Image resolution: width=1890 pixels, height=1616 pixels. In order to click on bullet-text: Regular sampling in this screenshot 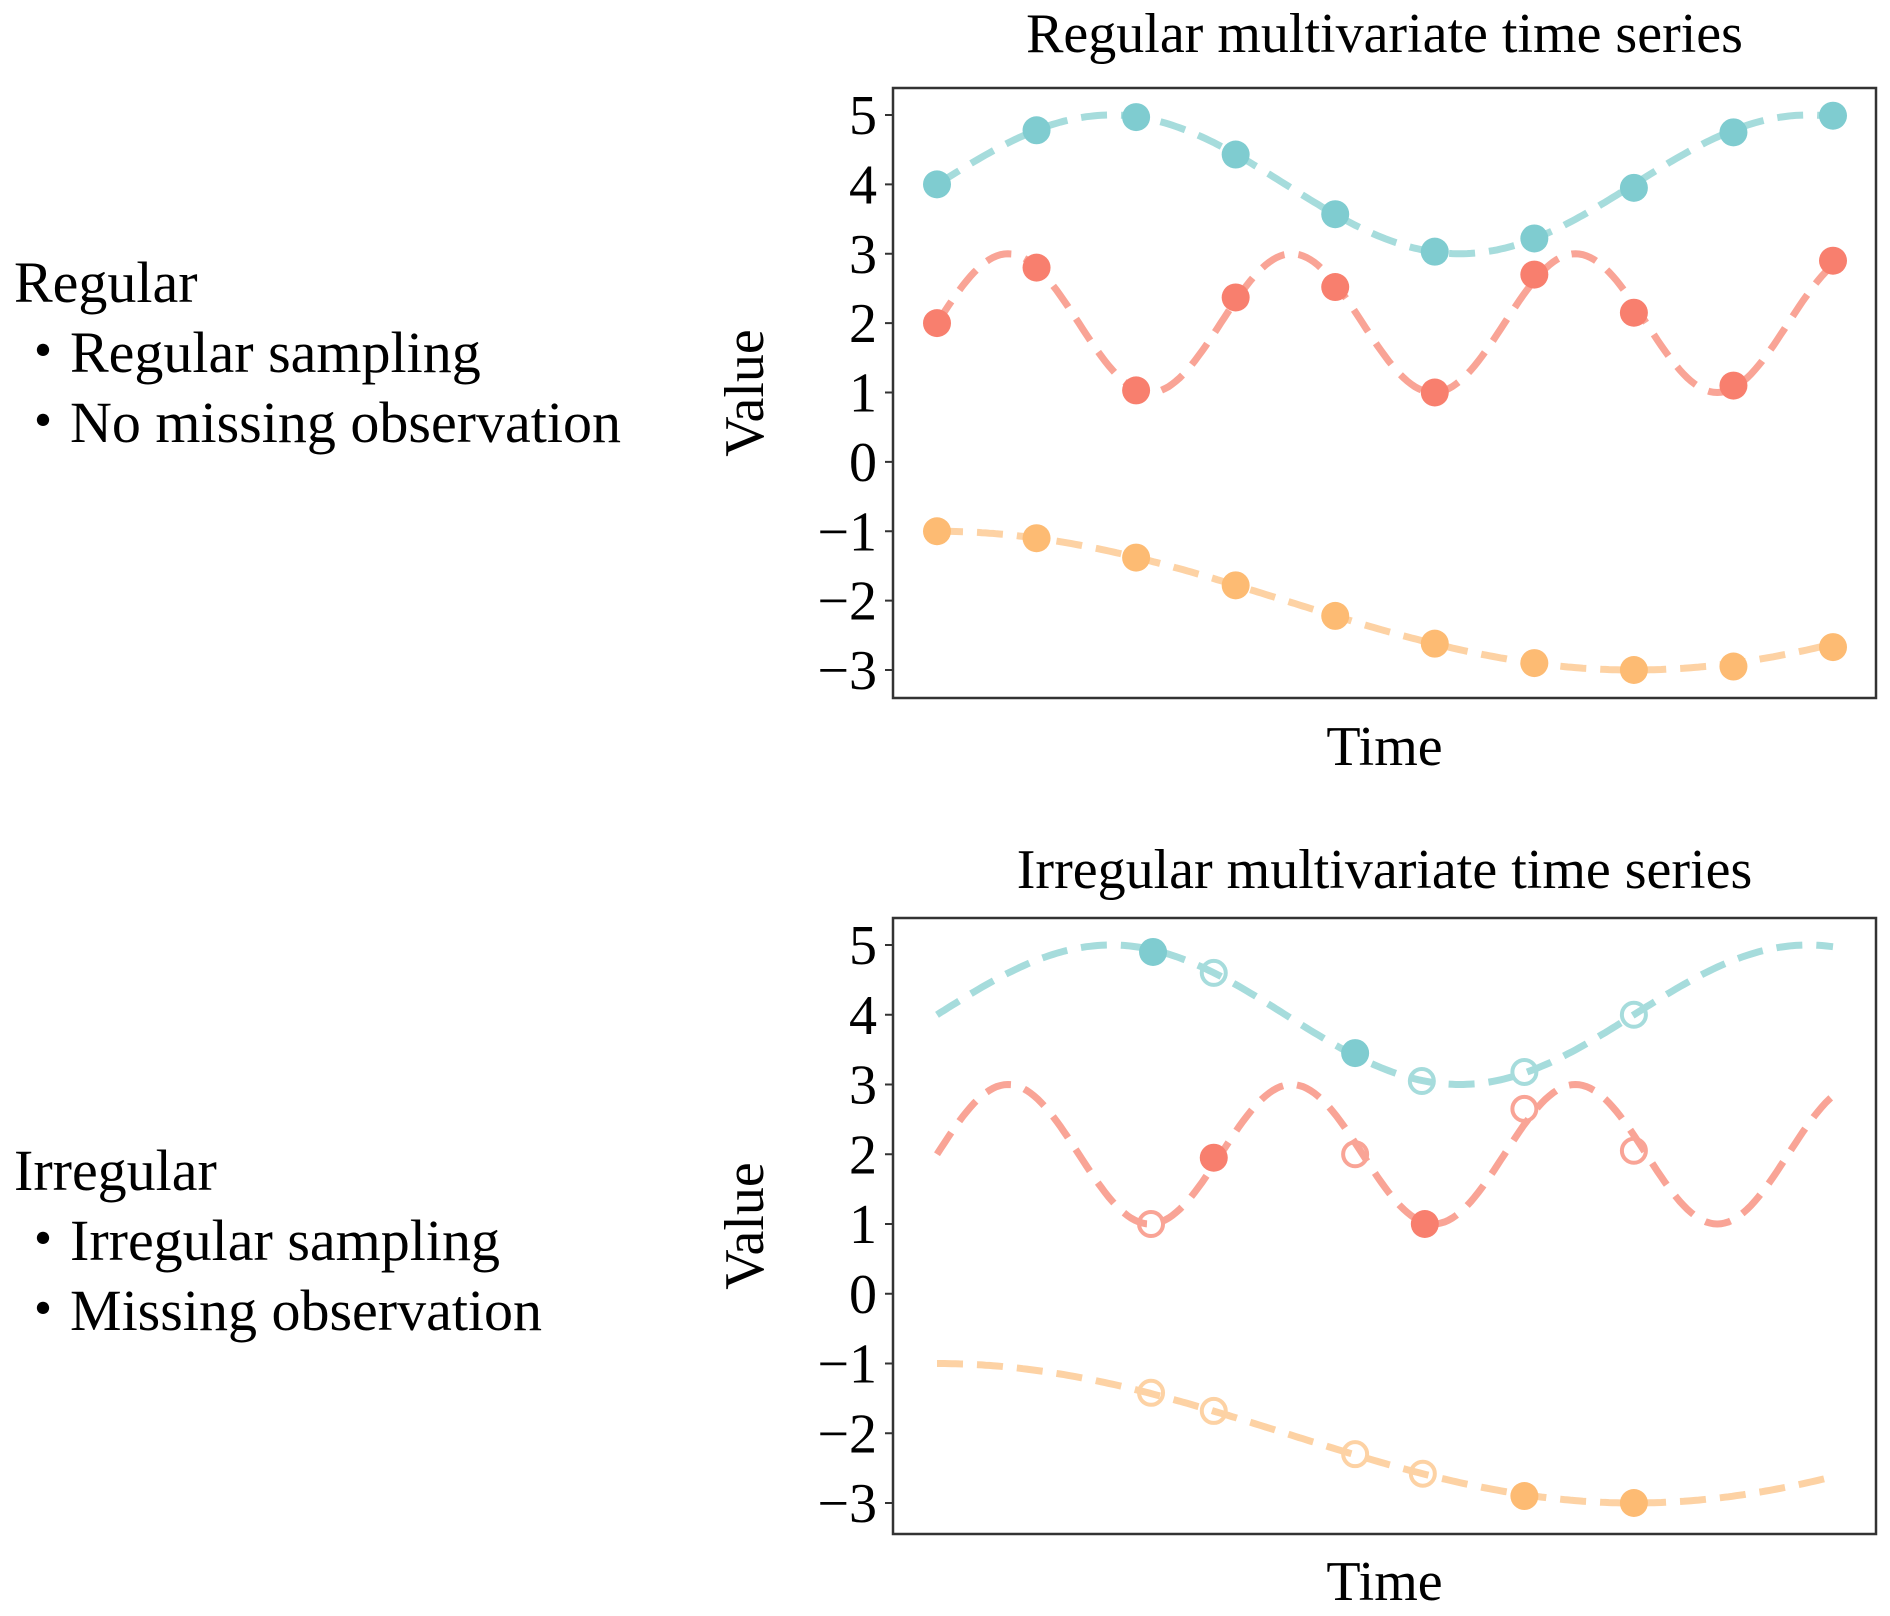, I will do `click(275, 352)`.